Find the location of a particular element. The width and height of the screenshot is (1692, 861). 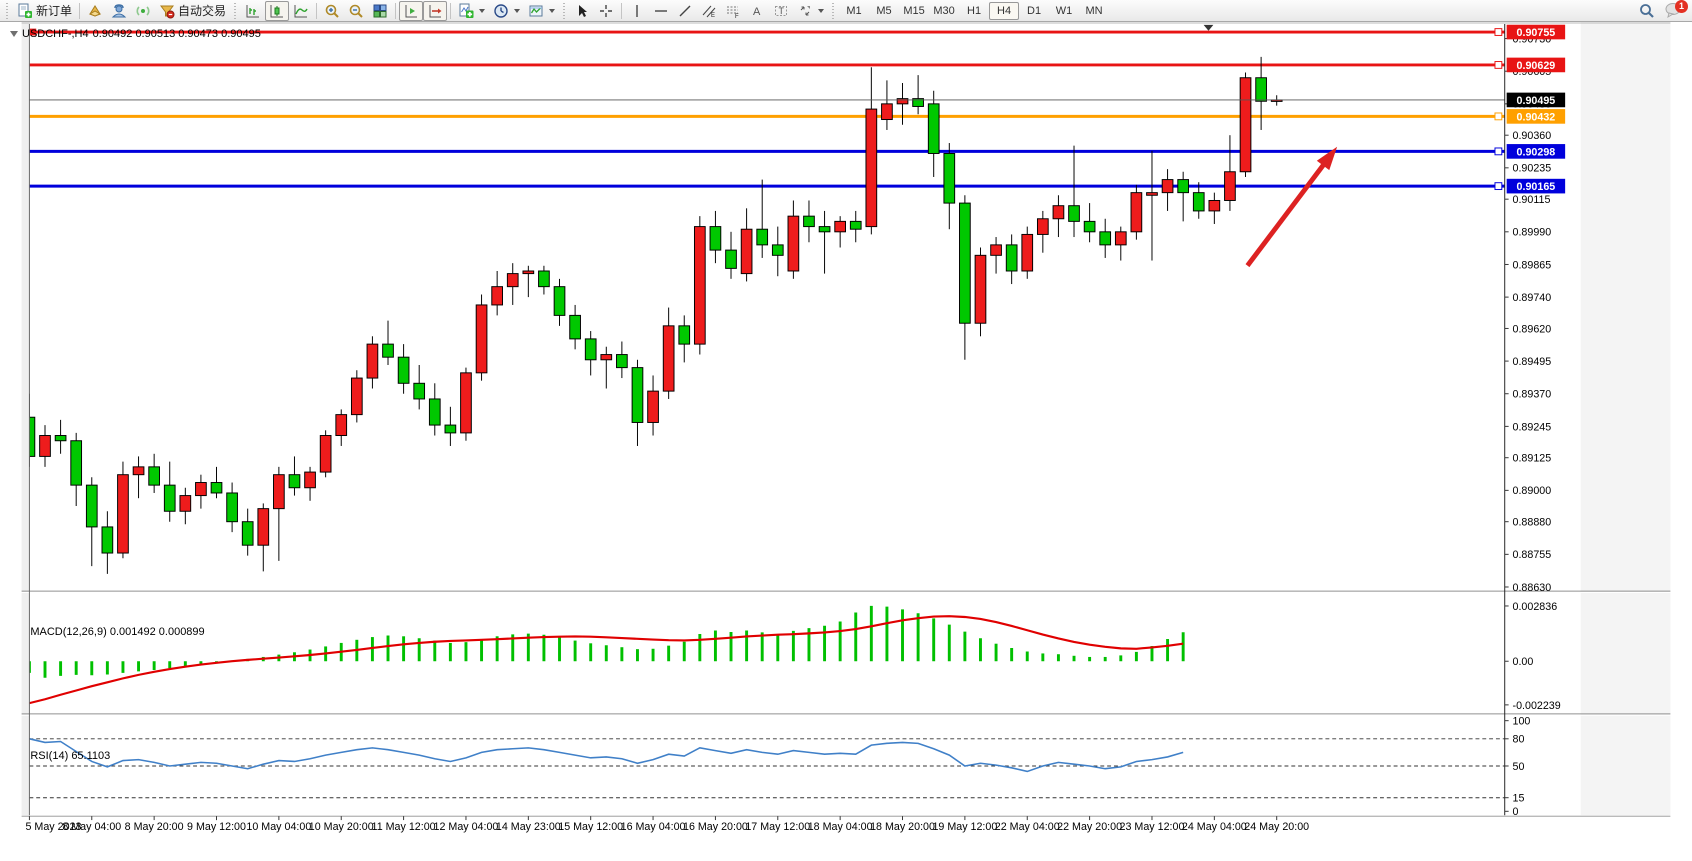

timeframe-d1: D1 is located at coordinates (1034, 11).